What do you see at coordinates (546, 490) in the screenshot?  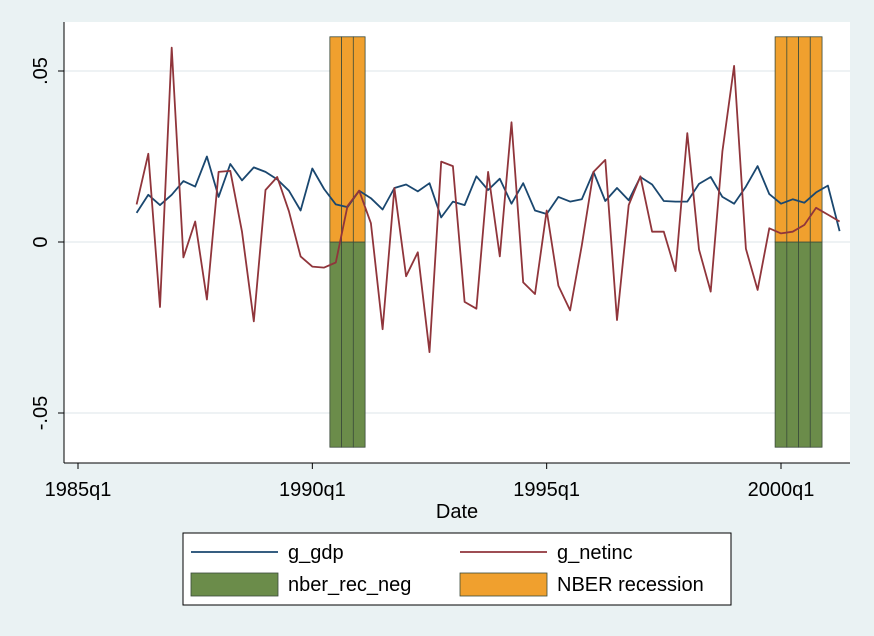 I see `x-tick-label: 1995q1` at bounding box center [546, 490].